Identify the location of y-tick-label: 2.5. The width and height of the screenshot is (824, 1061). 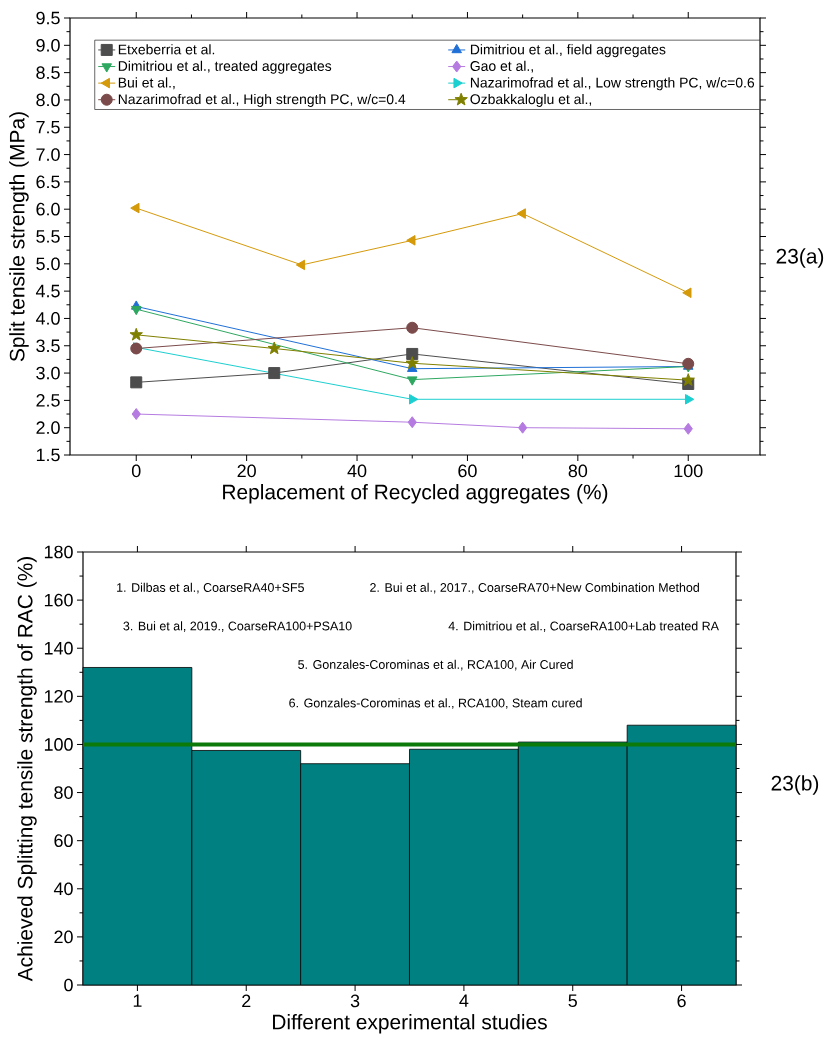
(48, 400).